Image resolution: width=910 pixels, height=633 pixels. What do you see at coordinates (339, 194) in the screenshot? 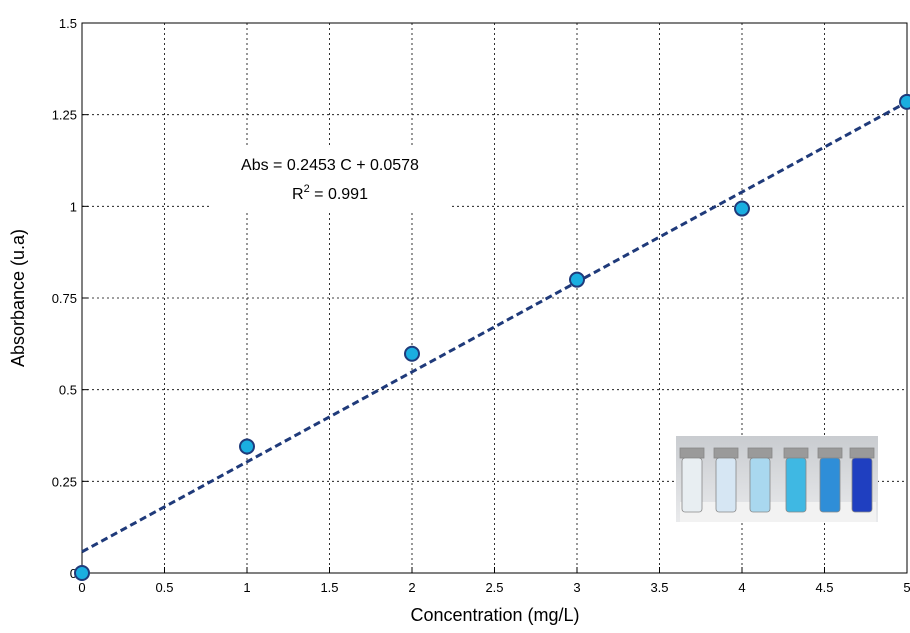
I see `r2-rest: = 0.991` at bounding box center [339, 194].